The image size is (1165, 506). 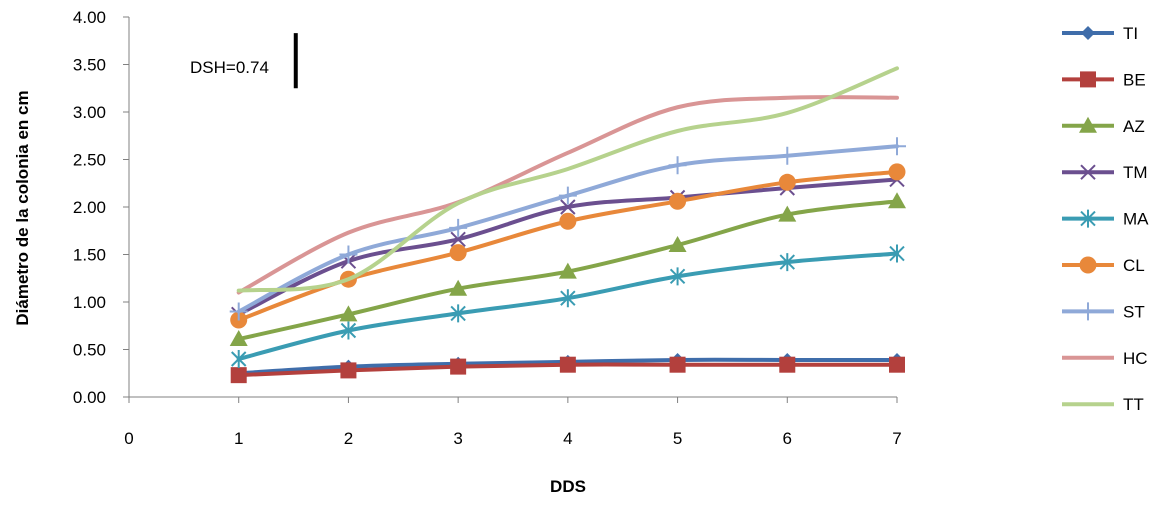 What do you see at coordinates (229, 67) in the screenshot?
I see `dsh-annotation-label: DSH=0.74` at bounding box center [229, 67].